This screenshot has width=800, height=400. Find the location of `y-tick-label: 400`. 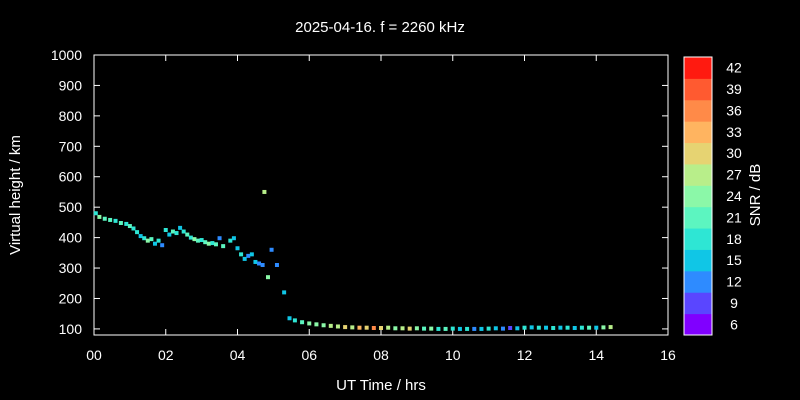

y-tick-label: 400 is located at coordinates (71, 238).